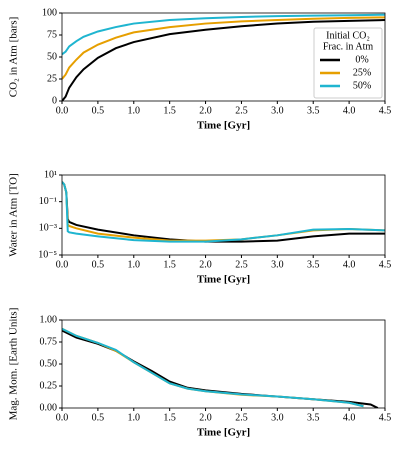  Describe the element at coordinates (362, 85) in the screenshot. I see `legend-label: 50%` at that location.